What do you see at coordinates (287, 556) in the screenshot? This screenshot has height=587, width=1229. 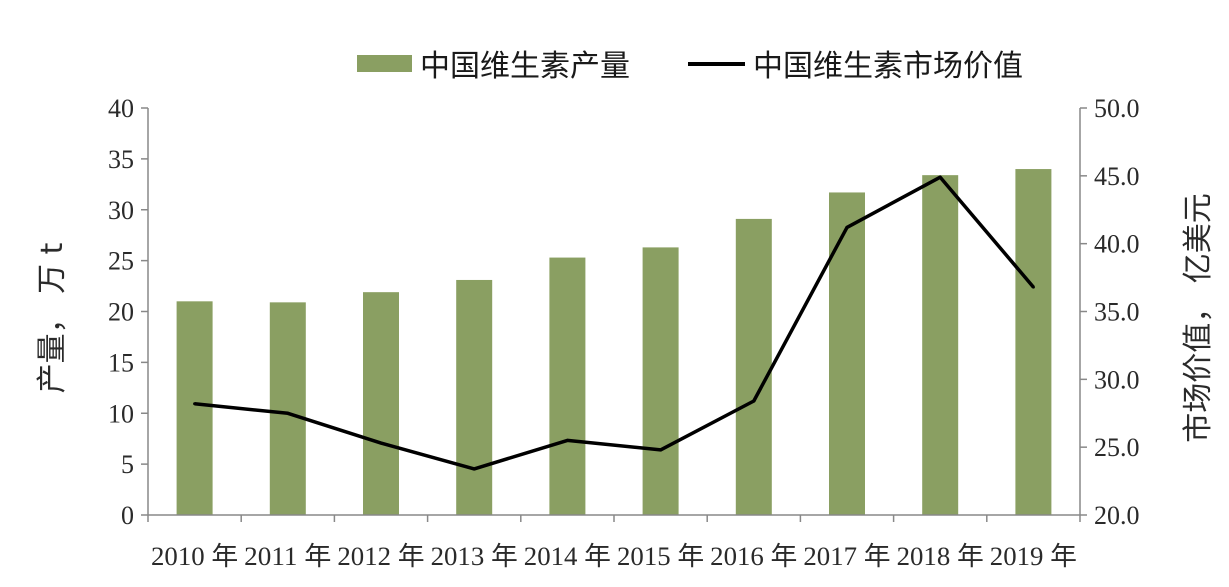 I see `x-tick-label: 2011 年` at bounding box center [287, 556].